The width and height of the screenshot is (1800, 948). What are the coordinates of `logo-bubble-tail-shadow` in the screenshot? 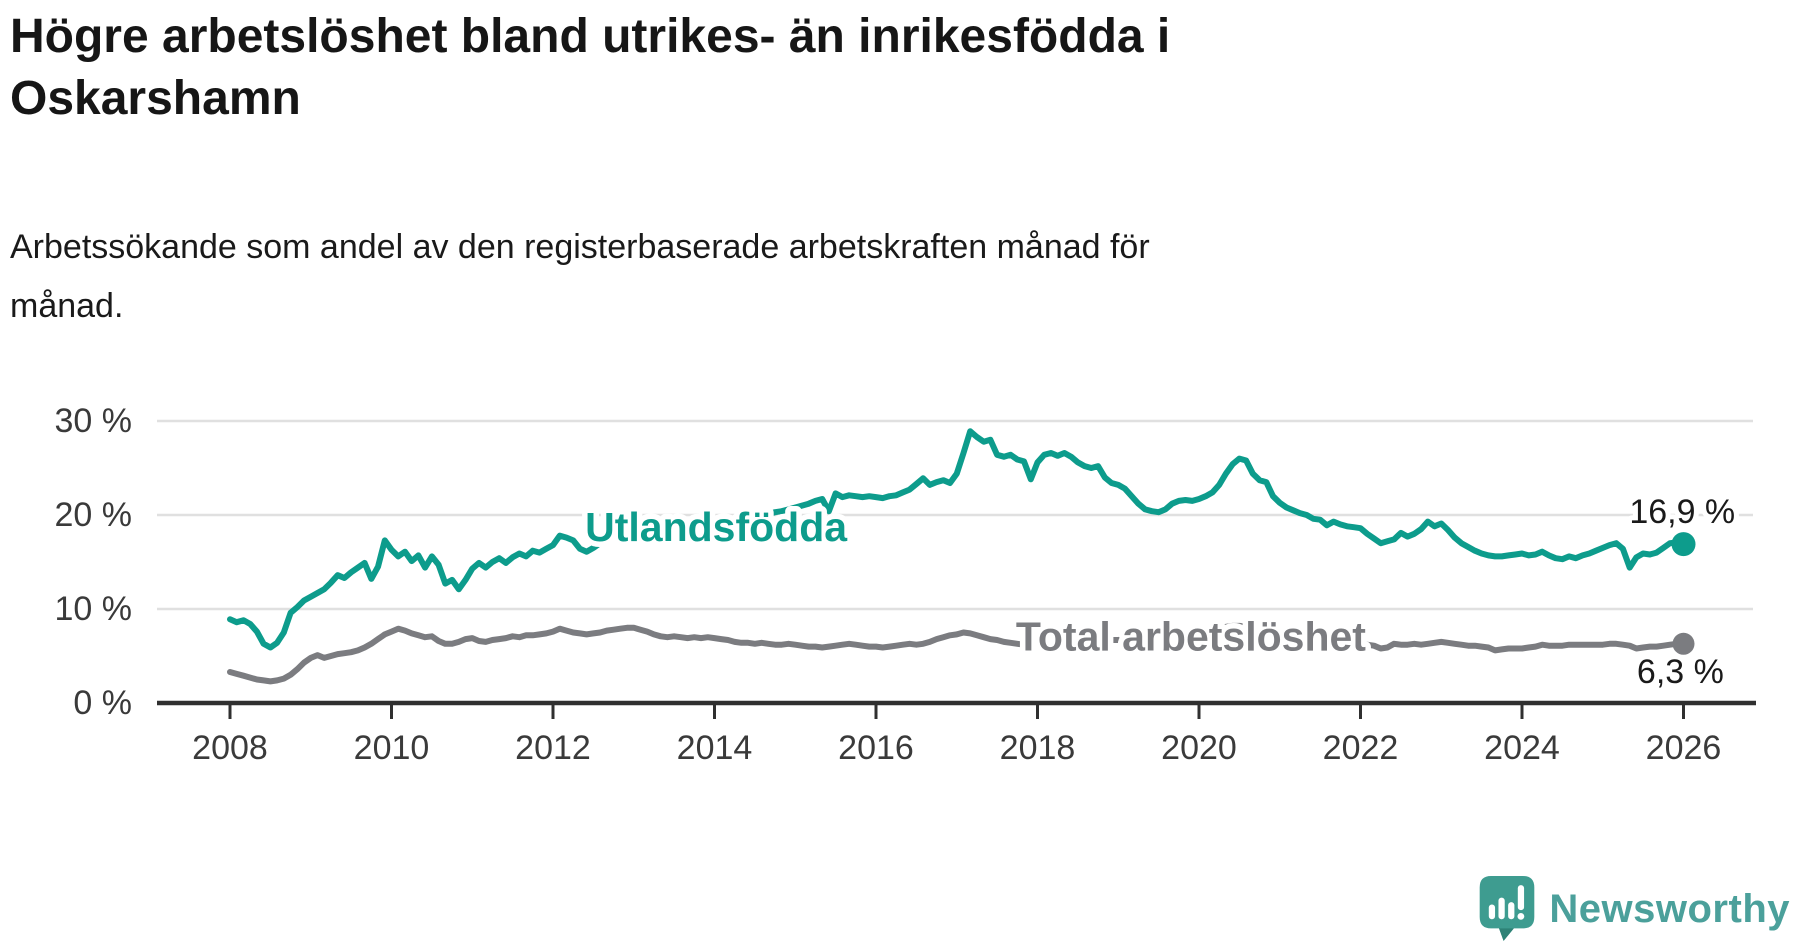 It's located at (1507, 934).